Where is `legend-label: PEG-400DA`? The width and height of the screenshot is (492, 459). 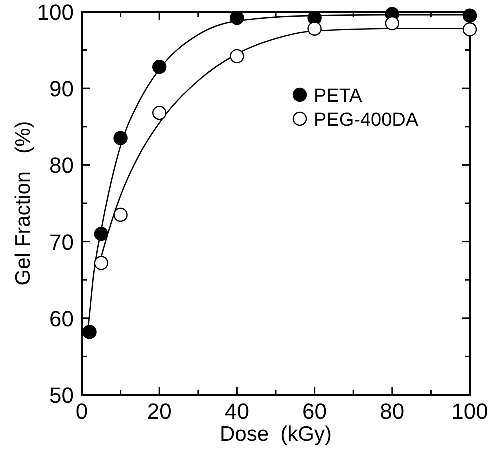
legend-label: PEG-400DA is located at coordinates (366, 120).